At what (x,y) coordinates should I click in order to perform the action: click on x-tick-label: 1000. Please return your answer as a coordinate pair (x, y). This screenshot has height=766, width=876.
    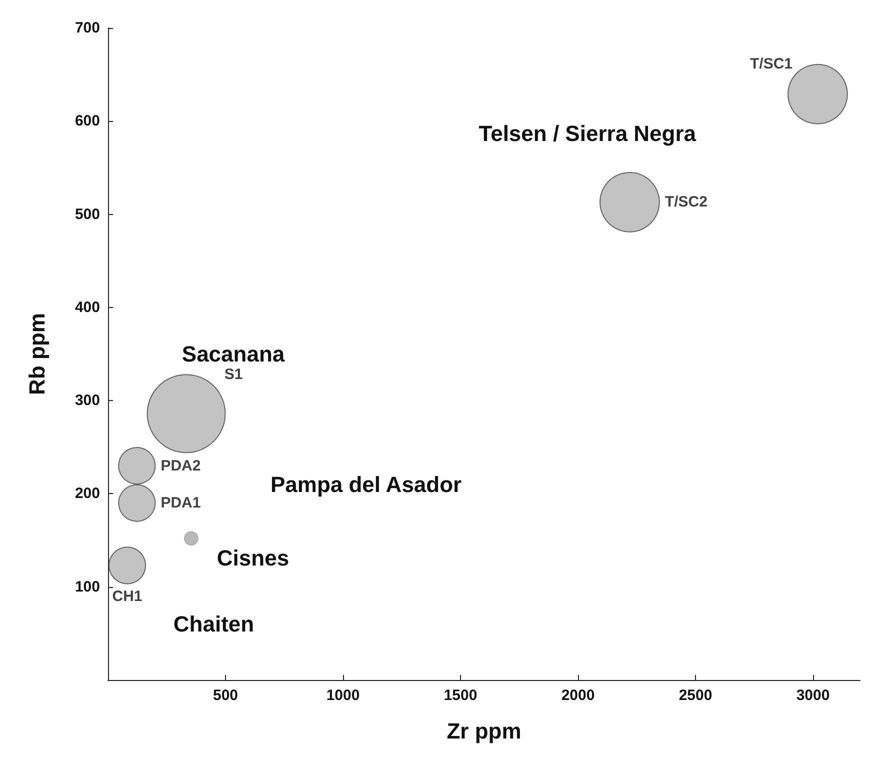
    Looking at the image, I should click on (343, 695).